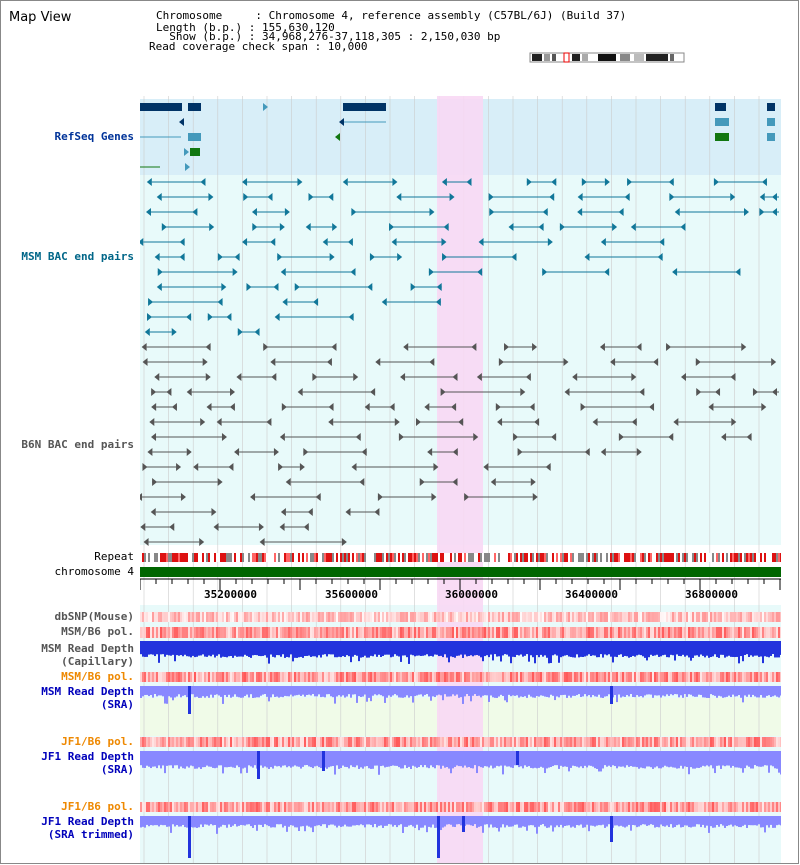 The image size is (800, 865). I want to click on chromosome-bar, so click(460, 572).